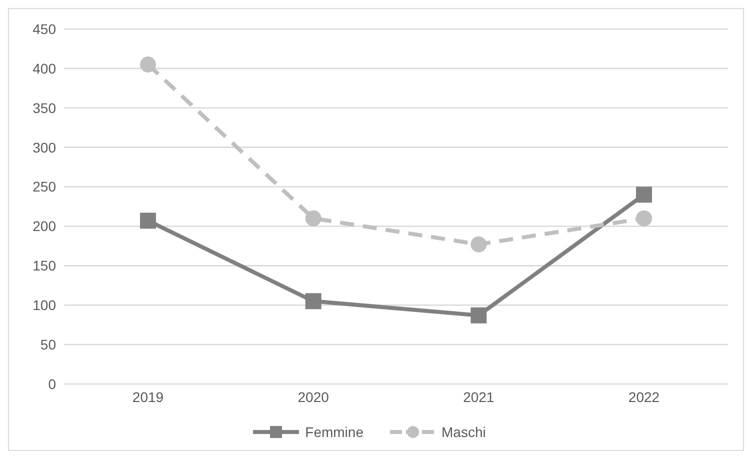 The width and height of the screenshot is (750, 457). What do you see at coordinates (644, 396) in the screenshot?
I see `x-tick-label: 2022` at bounding box center [644, 396].